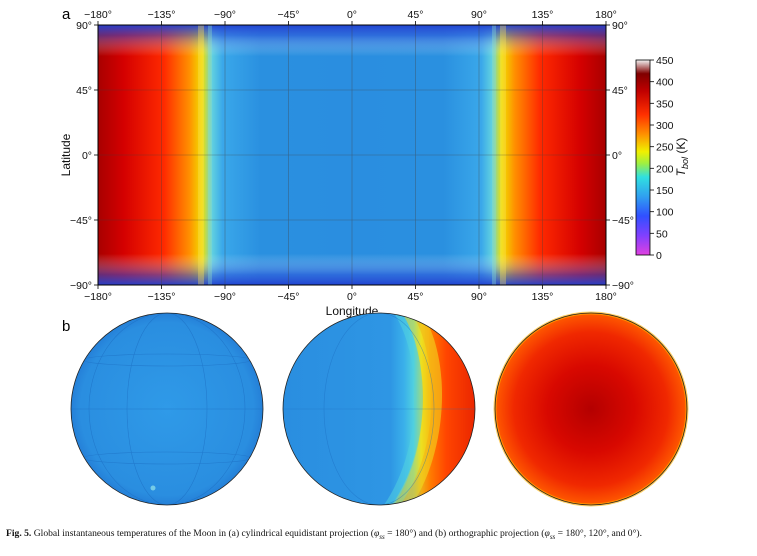 This screenshot has height=556, width=757. I want to click on colorbar-label-symbol: T, so click(681, 171).